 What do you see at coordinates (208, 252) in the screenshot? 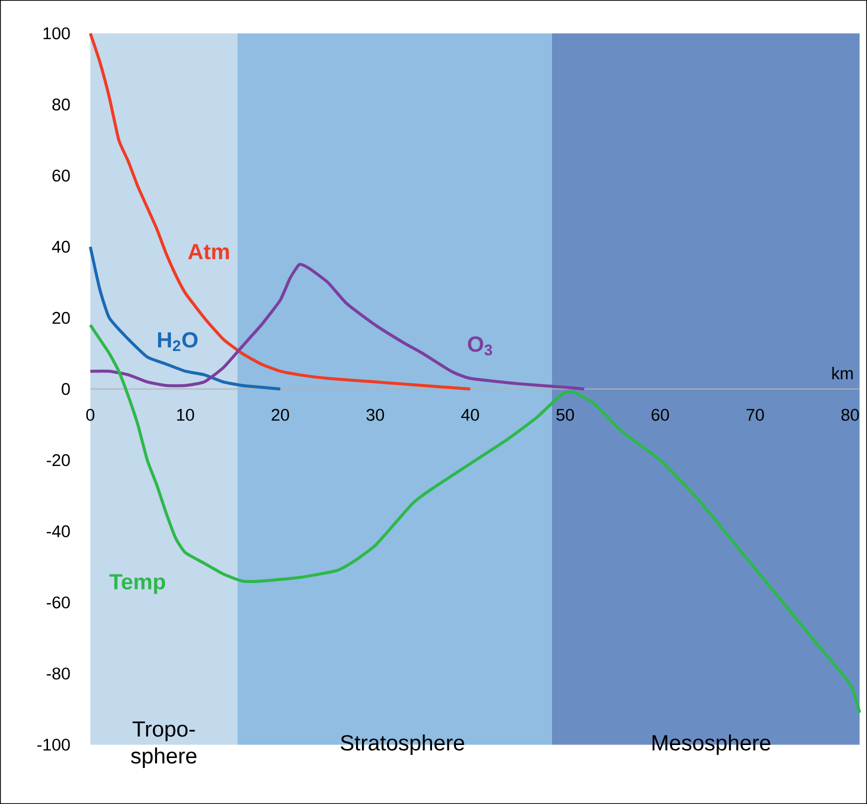
I see `series-label: Atm` at bounding box center [208, 252].